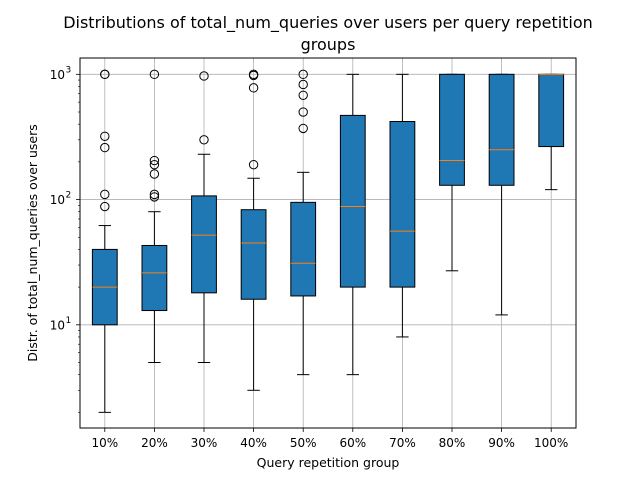 Image resolution: width=640 pixels, height=480 pixels. I want to click on x-tick-label: 70%, so click(402, 443).